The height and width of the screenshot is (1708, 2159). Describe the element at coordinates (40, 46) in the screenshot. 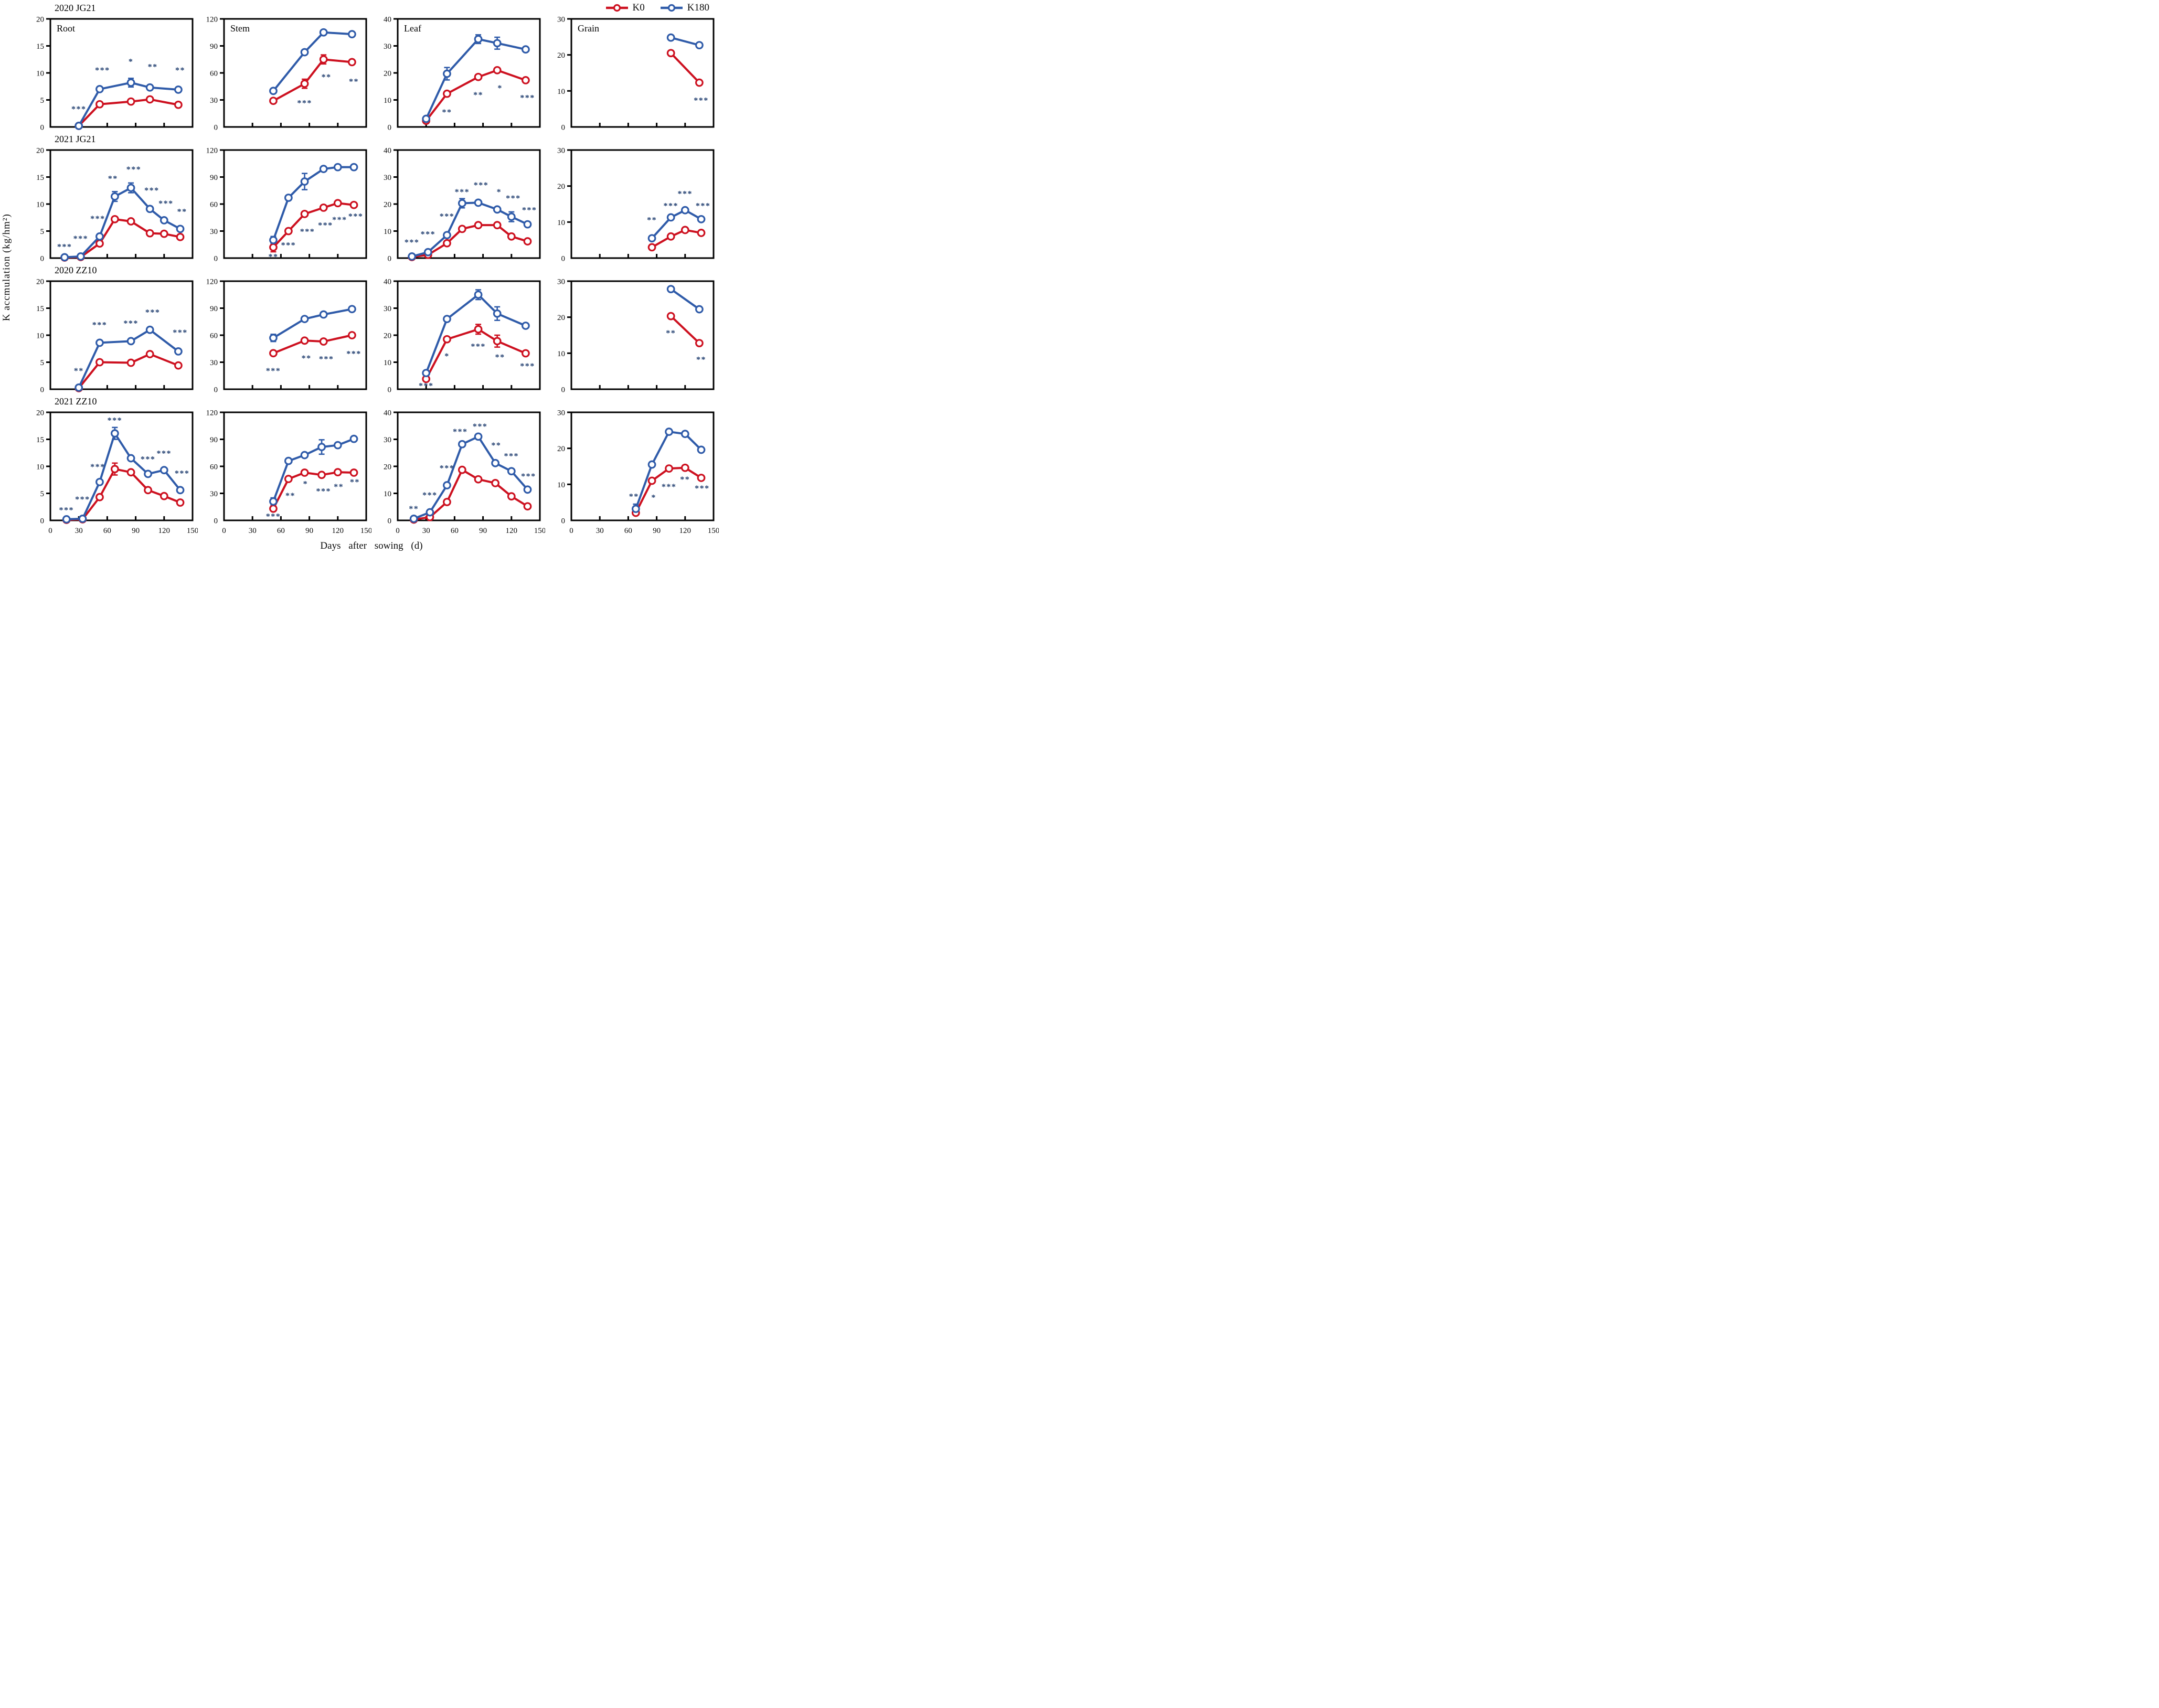

I see `y-tick-label: 15` at that location.